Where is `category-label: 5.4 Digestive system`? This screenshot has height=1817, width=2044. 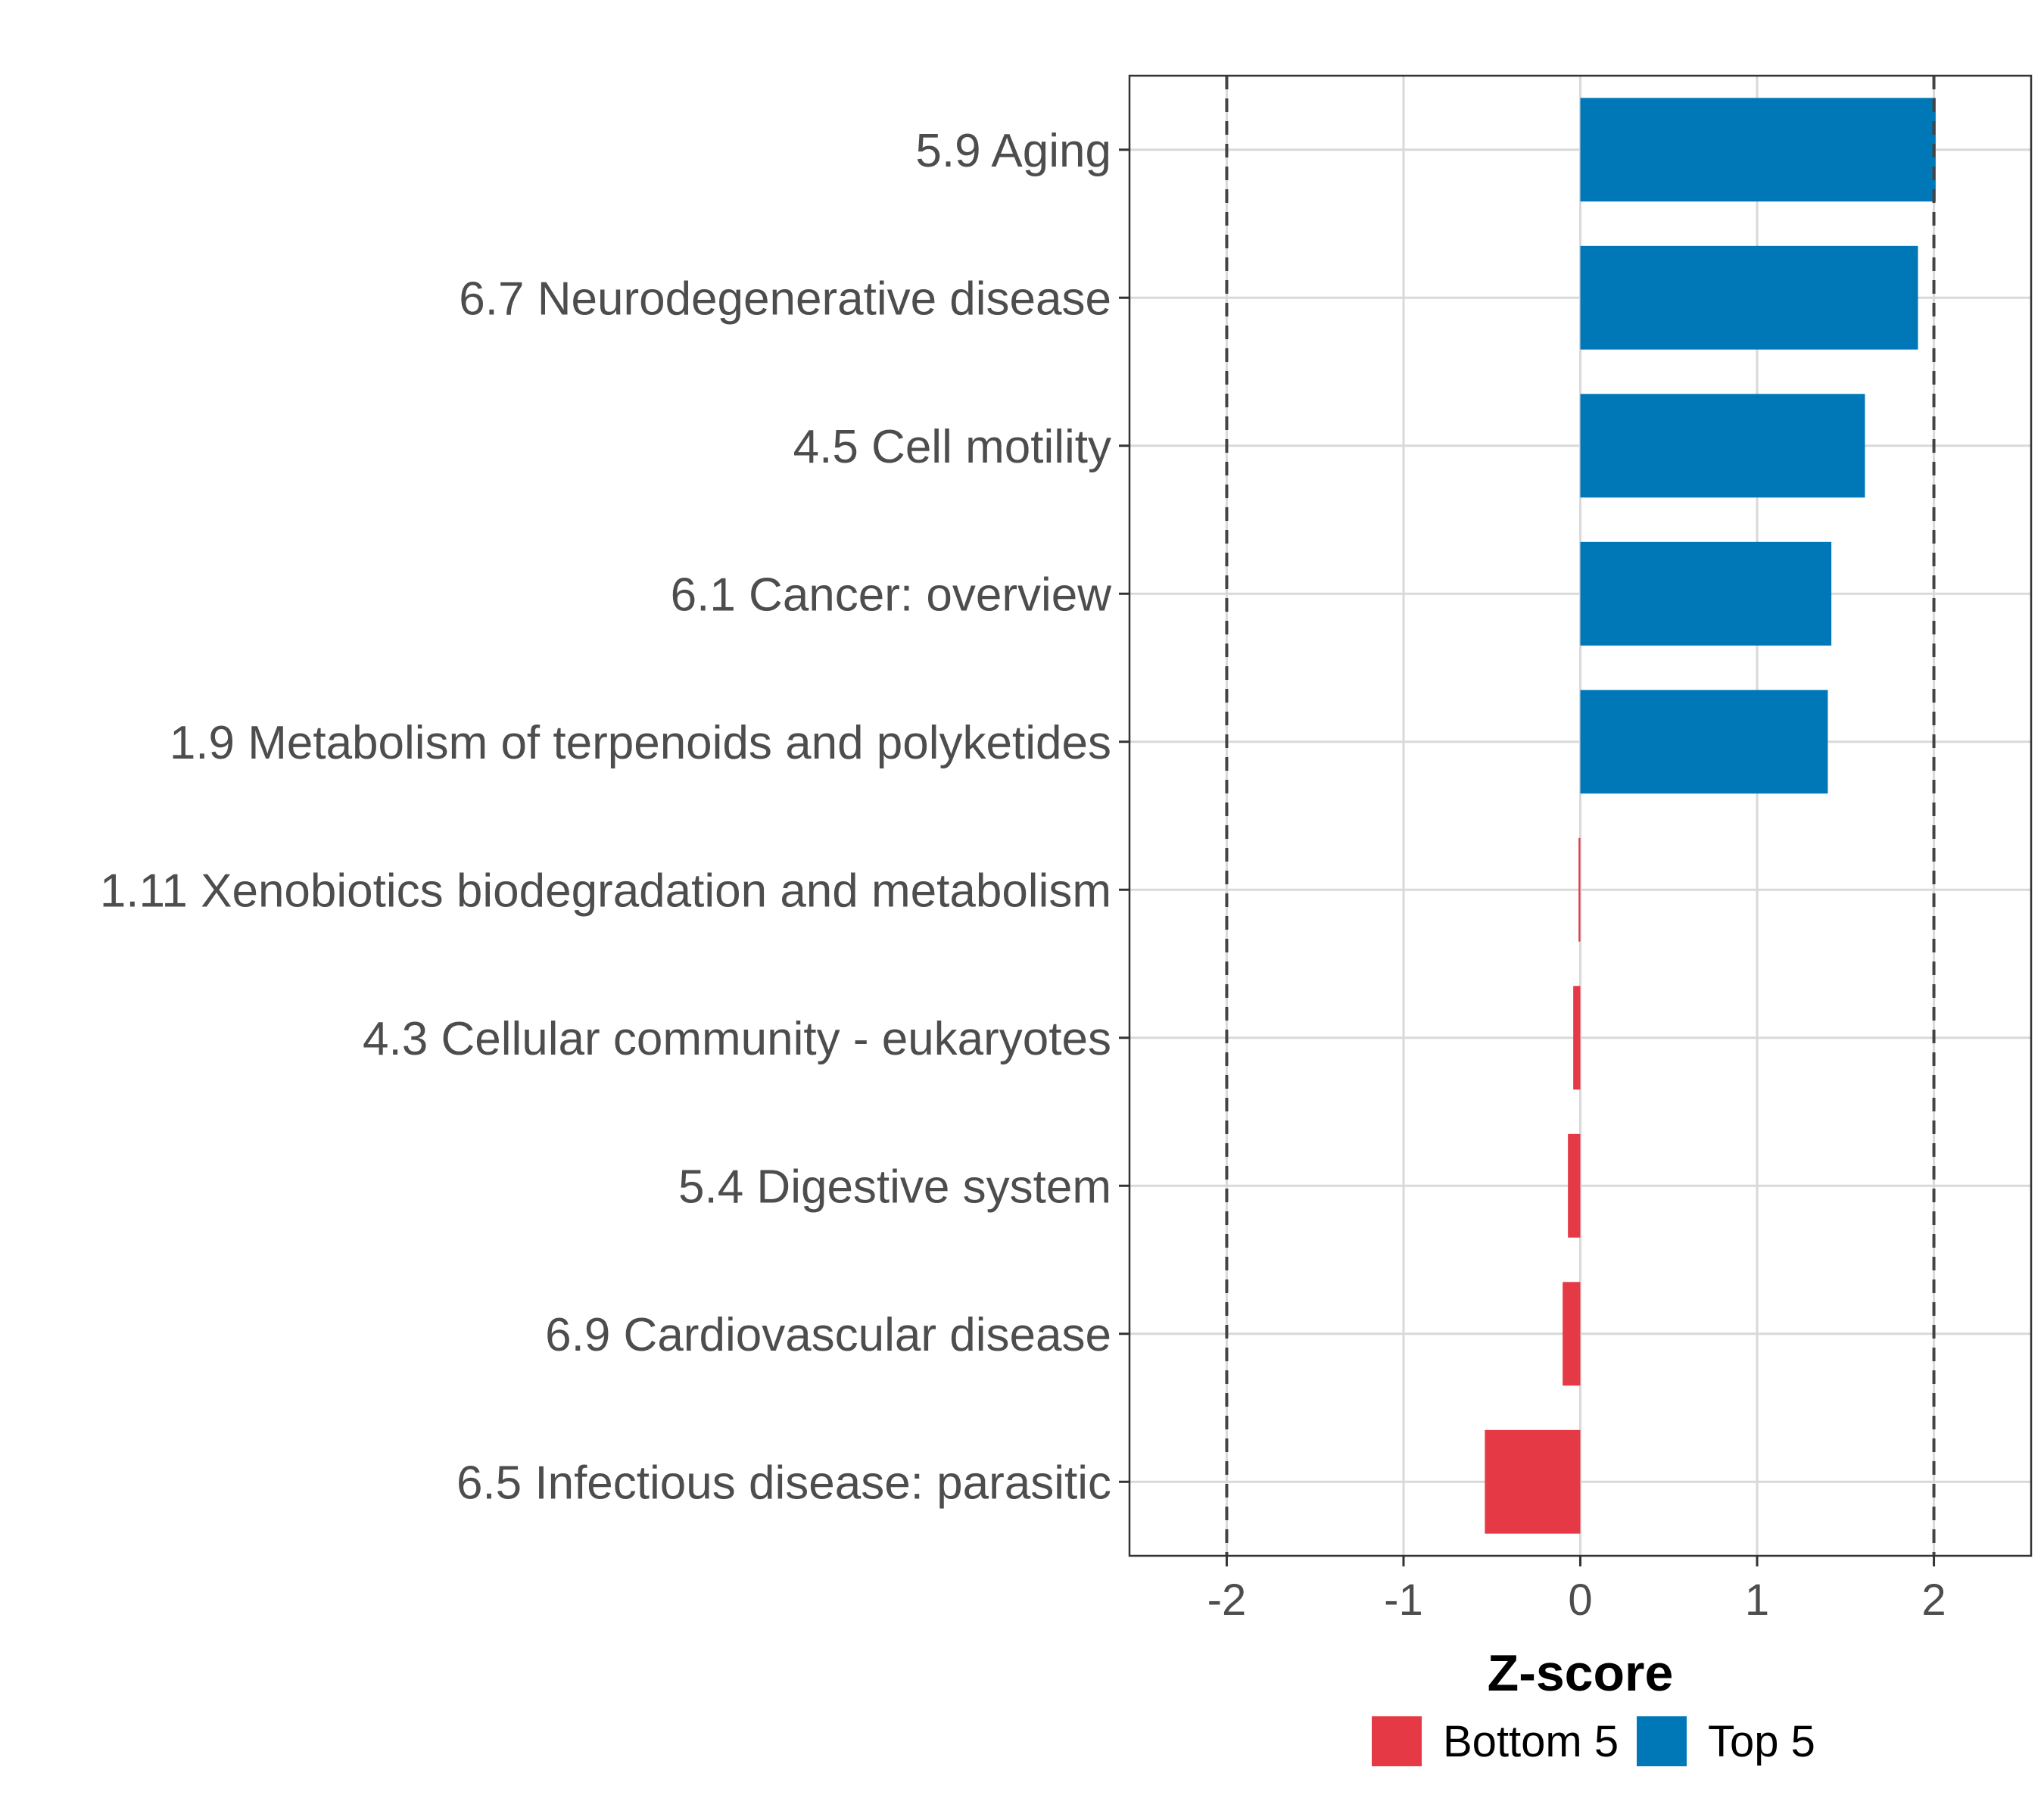 category-label: 5.4 Digestive system is located at coordinates (894, 1187).